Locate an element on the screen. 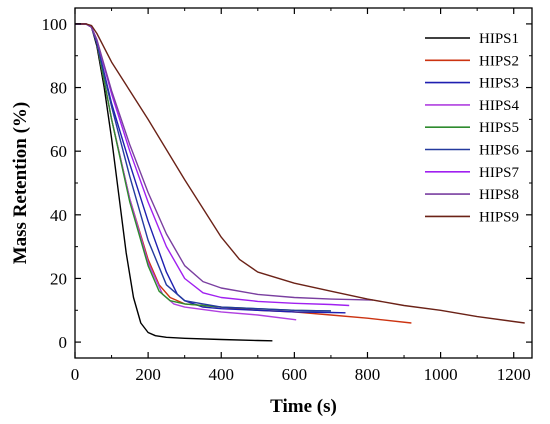 The width and height of the screenshot is (550, 424). y-tick-label: 100 is located at coordinates (55, 24).